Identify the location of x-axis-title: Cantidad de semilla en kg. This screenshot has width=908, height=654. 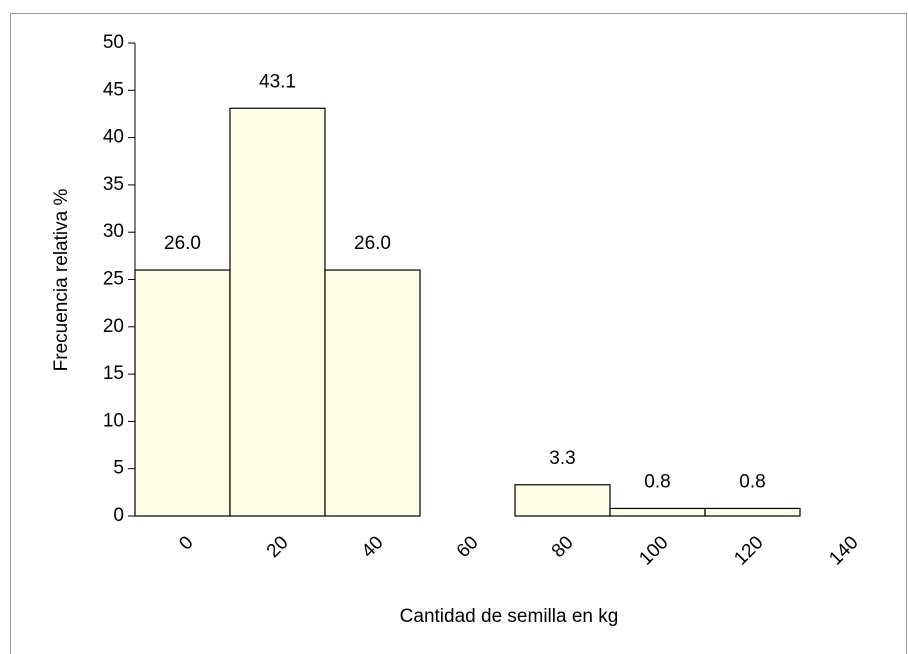
(509, 616).